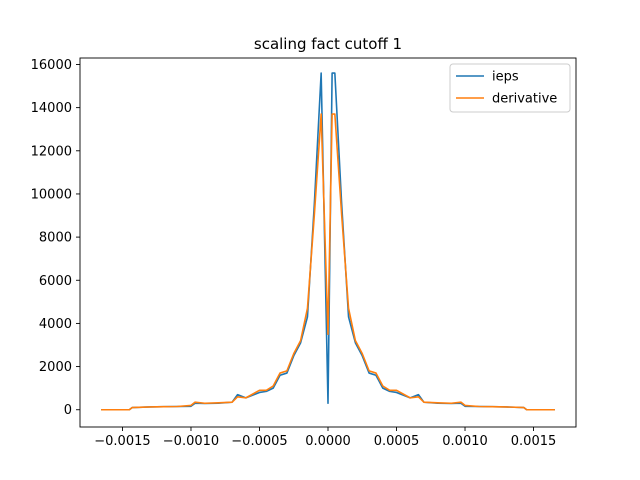 The height and width of the screenshot is (480, 640). I want to click on x-tick-label: 0.0010, so click(465, 441).